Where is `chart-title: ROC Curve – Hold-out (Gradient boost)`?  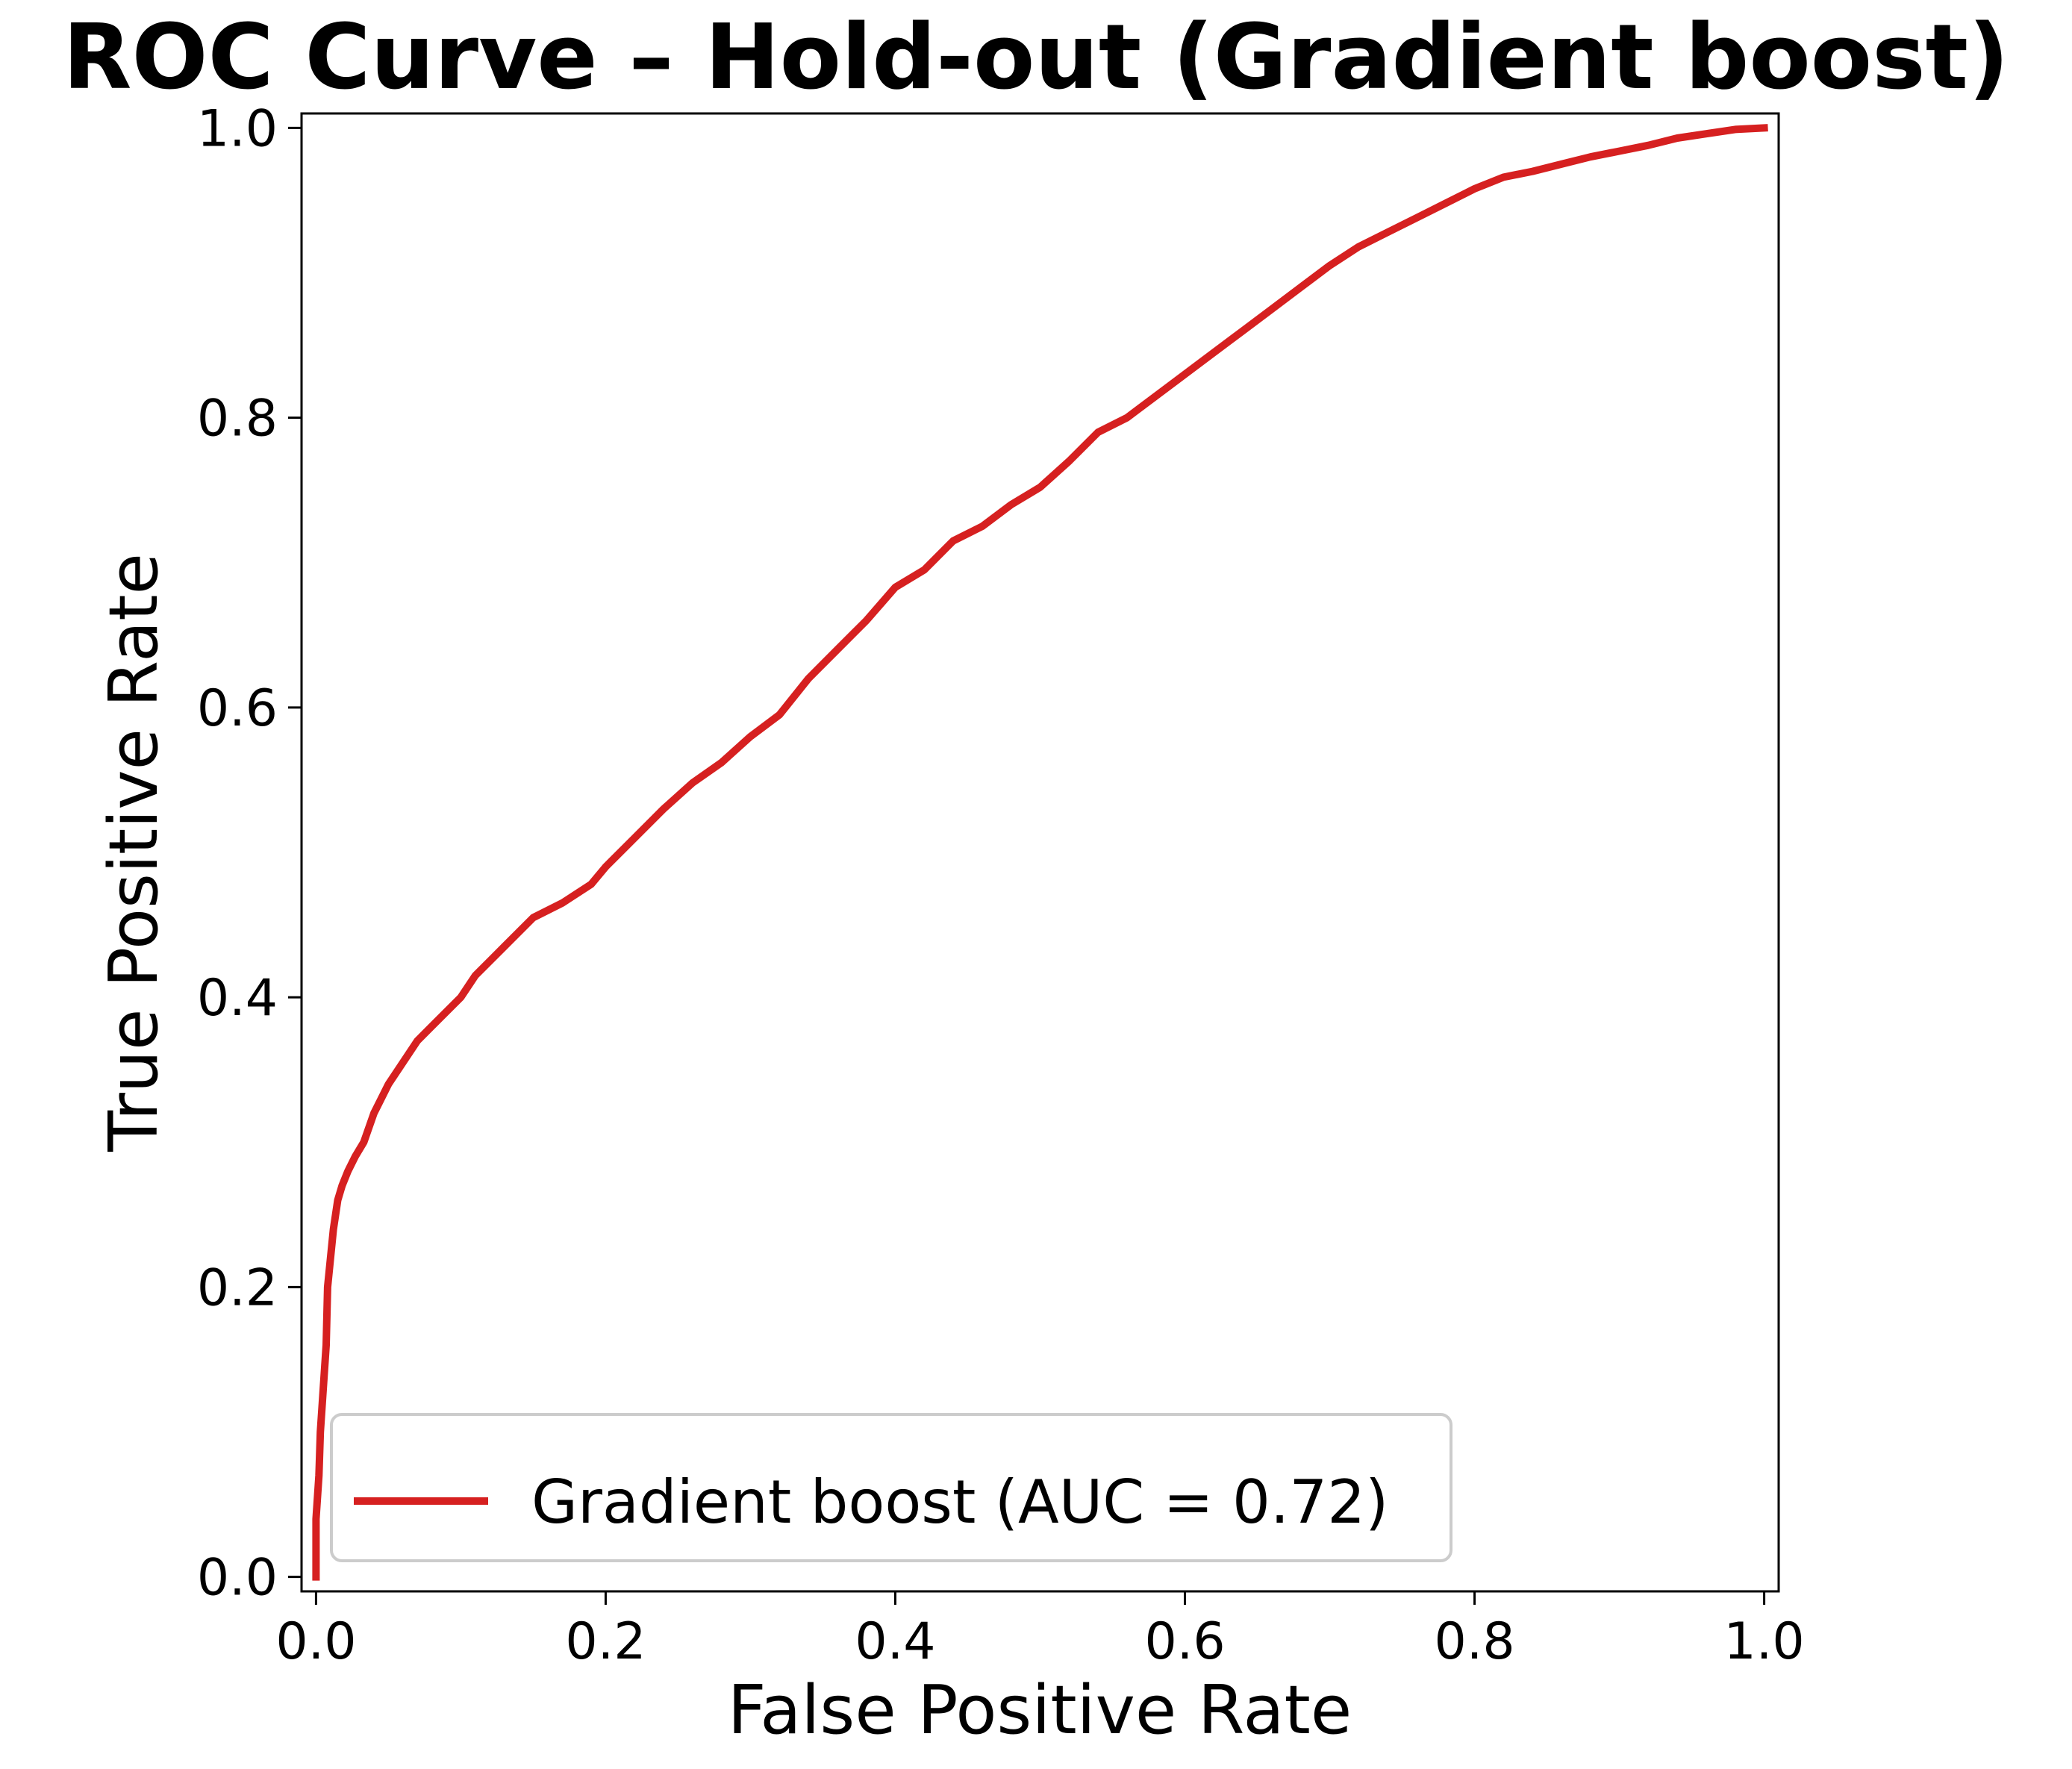 chart-title: ROC Curve – Hold-out (Gradient boost) is located at coordinates (1036, 58).